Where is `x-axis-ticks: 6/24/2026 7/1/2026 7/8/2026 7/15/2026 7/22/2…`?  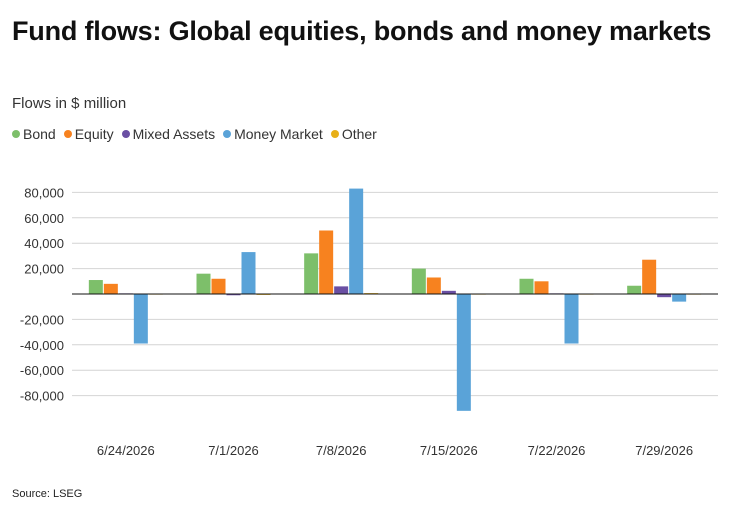 x-axis-ticks: 6/24/2026 7/1/2026 7/8/2026 7/15/2026 7/22/2… is located at coordinates (395, 450).